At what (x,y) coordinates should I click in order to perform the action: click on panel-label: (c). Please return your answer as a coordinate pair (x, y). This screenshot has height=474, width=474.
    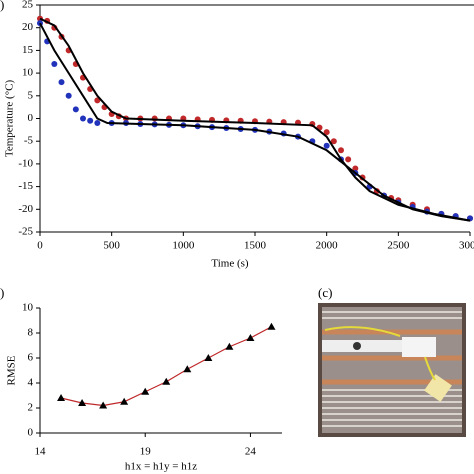
    Looking at the image, I should click on (325, 292).